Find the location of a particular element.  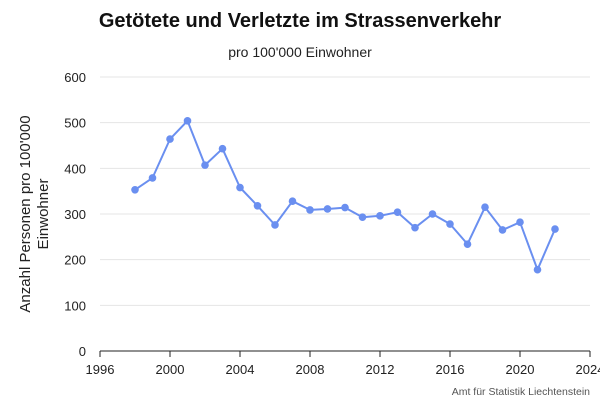

y-axis-label: Anzahl Personen pro 100'000 Einwohner is located at coordinates (34, 213).